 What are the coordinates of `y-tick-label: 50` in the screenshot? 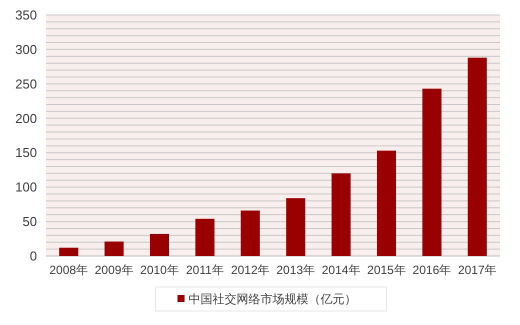 It's located at (29, 222).